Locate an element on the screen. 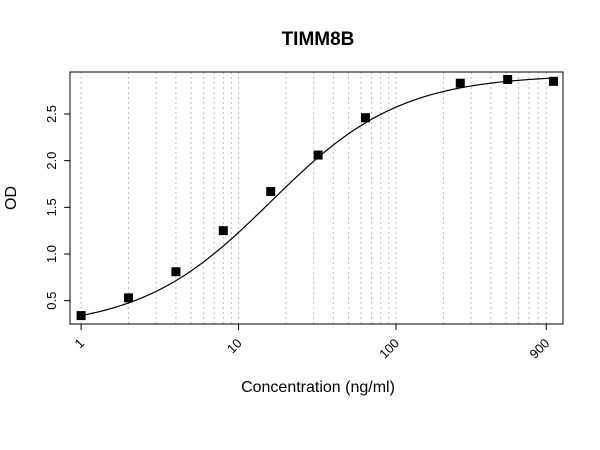 This screenshot has height=450, width=600. x-axis: 1 10 100 900 is located at coordinates (312, 343).